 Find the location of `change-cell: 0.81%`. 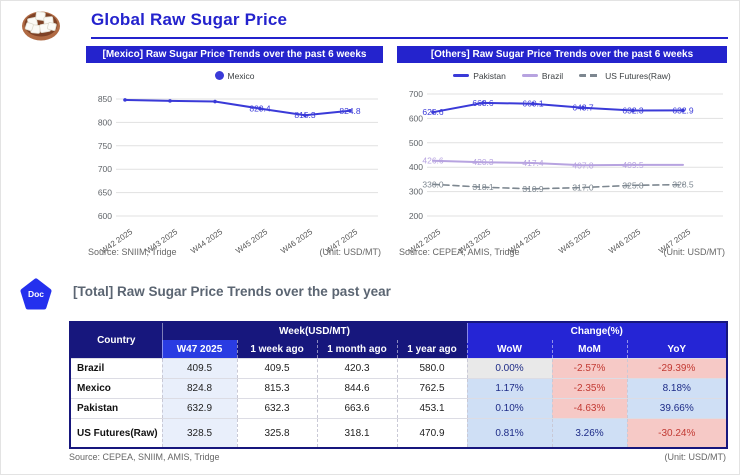

change-cell: 0.81% is located at coordinates (509, 433).